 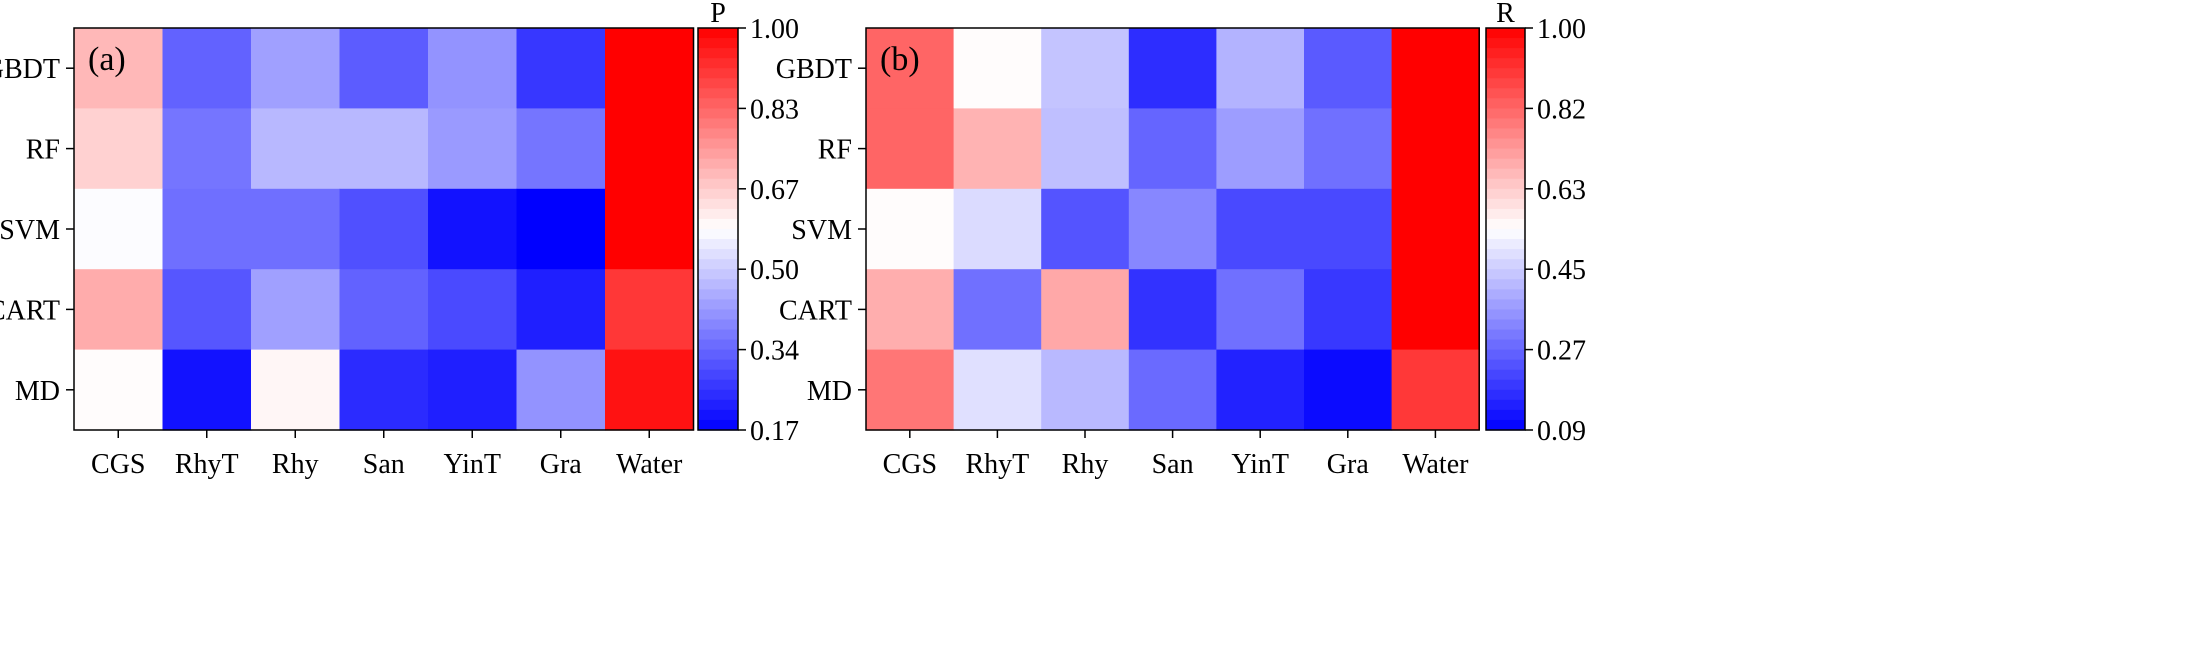 What do you see at coordinates (561, 464) in the screenshot?
I see `x-label-gra: Gra` at bounding box center [561, 464].